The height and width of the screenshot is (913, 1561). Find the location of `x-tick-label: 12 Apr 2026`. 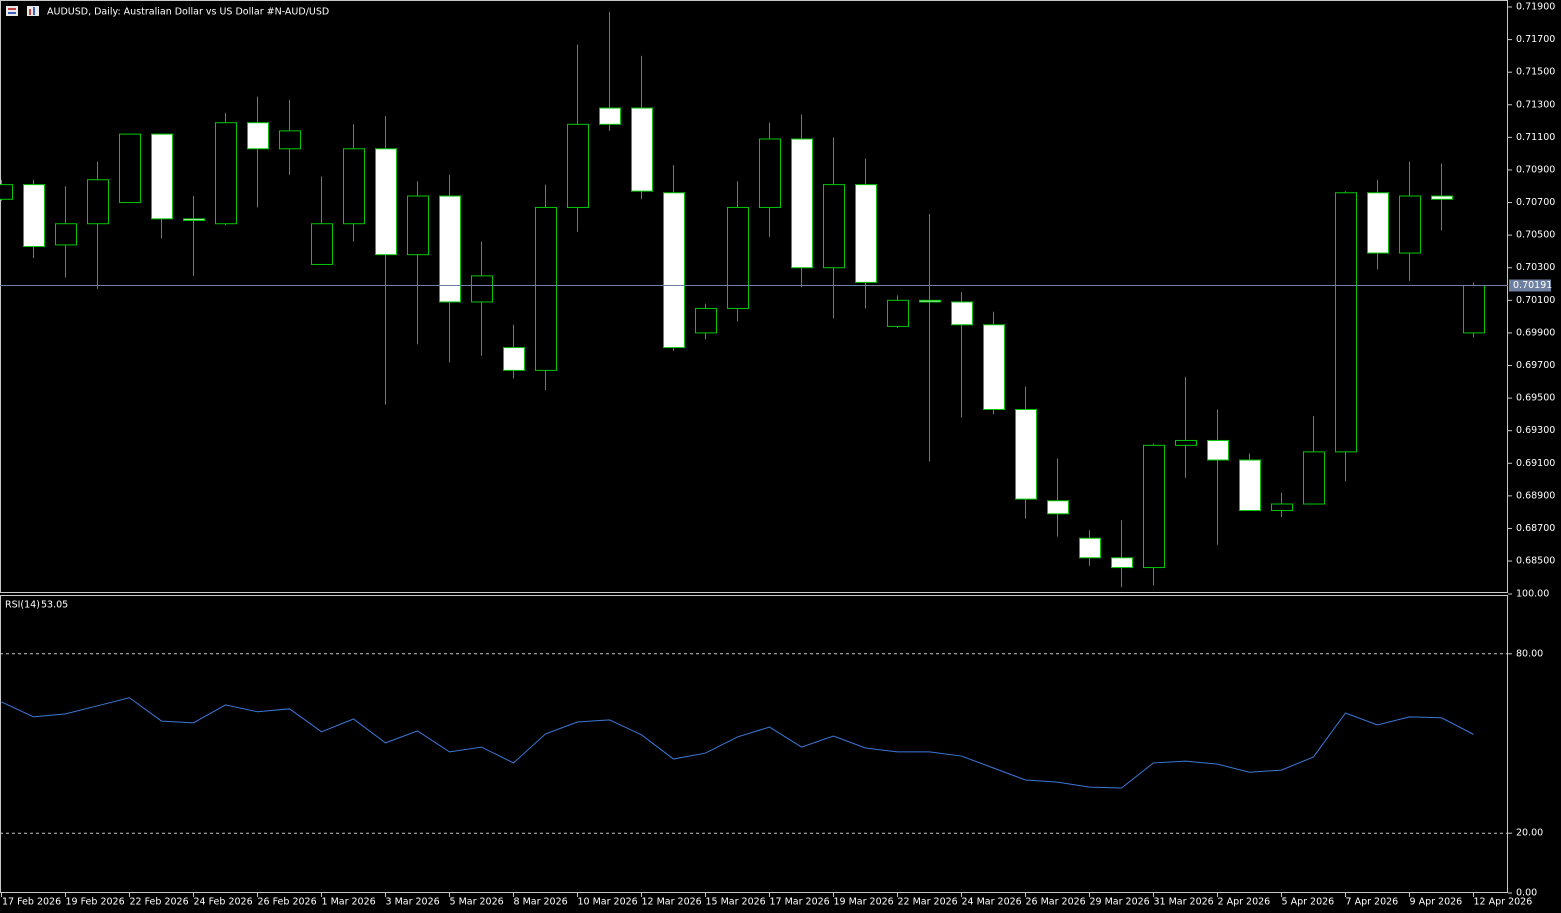

x-tick-label: 12 Apr 2026 is located at coordinates (1503, 902).